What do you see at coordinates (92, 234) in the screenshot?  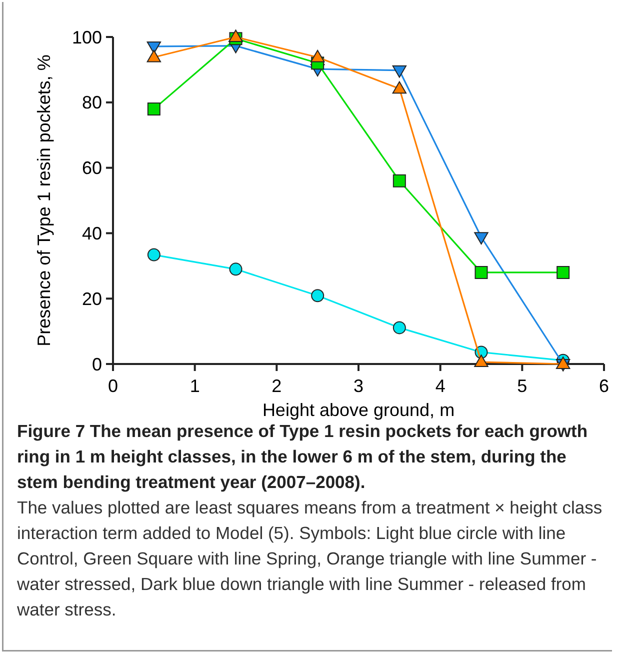 I see `y-tick-label: 40` at bounding box center [92, 234].